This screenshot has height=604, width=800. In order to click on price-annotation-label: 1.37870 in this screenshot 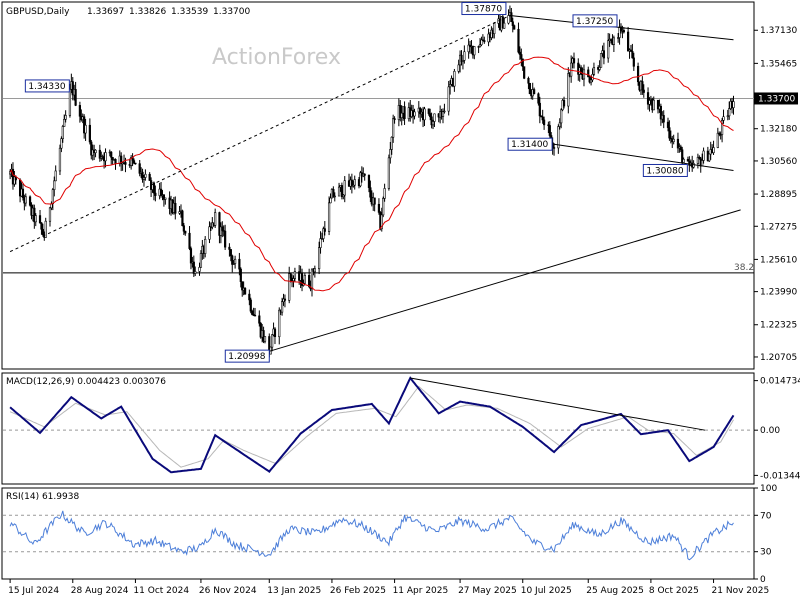, I will do `click(483, 10)`.